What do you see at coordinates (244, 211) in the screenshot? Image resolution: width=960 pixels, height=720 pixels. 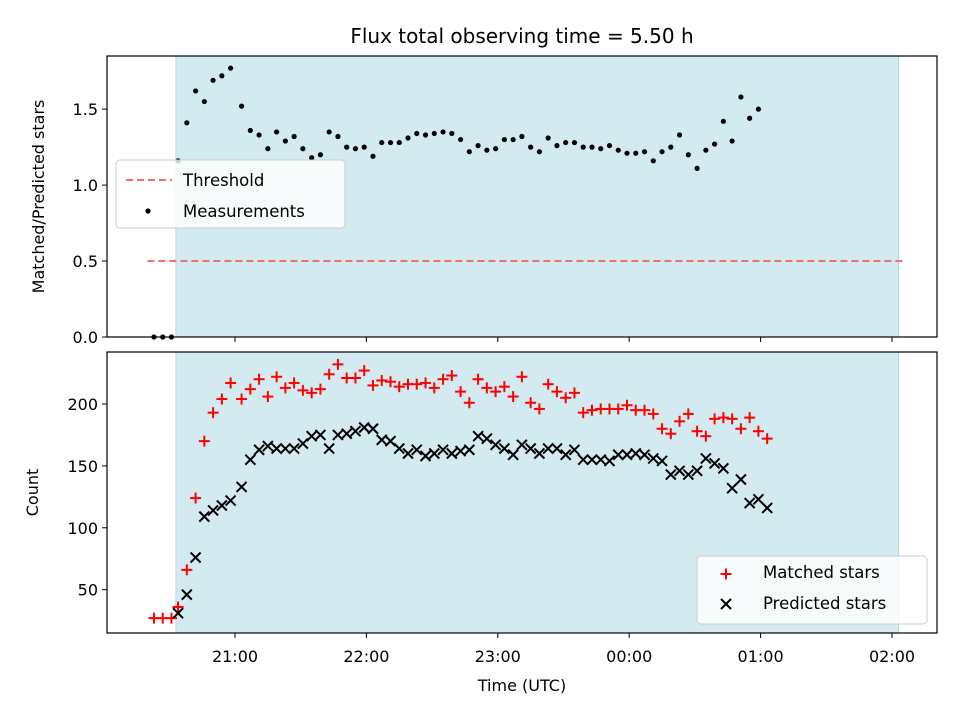 I see `legend-measurements-label: Measurements` at bounding box center [244, 211].